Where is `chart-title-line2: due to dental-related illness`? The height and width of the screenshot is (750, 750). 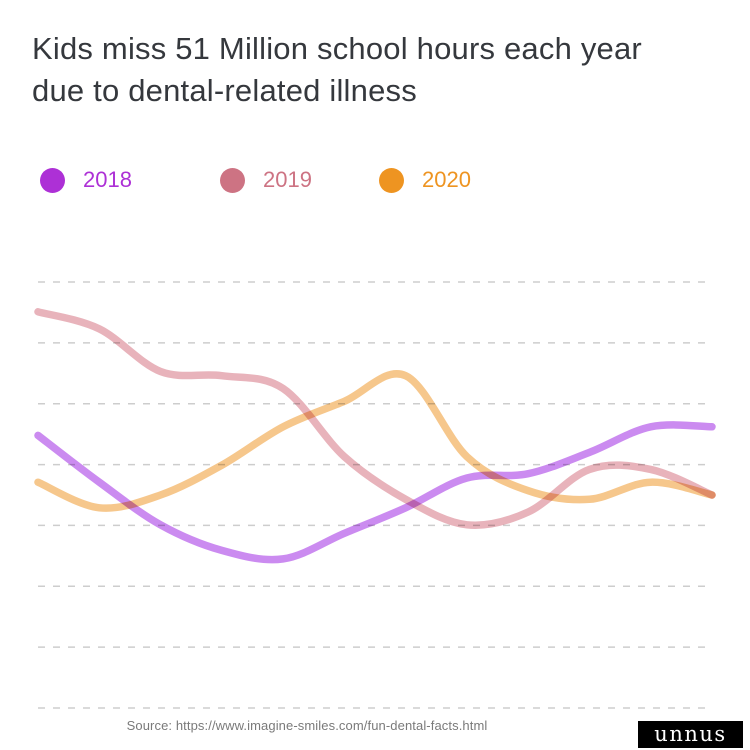
chart-title-line2: due to dental-related illness is located at coordinates (224, 90).